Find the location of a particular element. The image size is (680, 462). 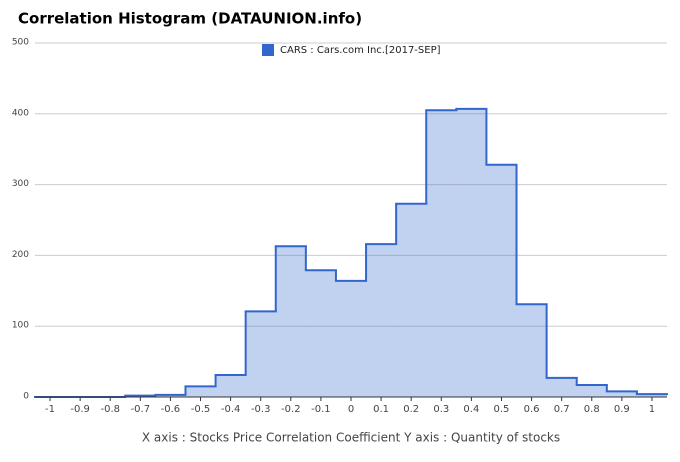

x-tick-label: 0.9 is located at coordinates (622, 409).